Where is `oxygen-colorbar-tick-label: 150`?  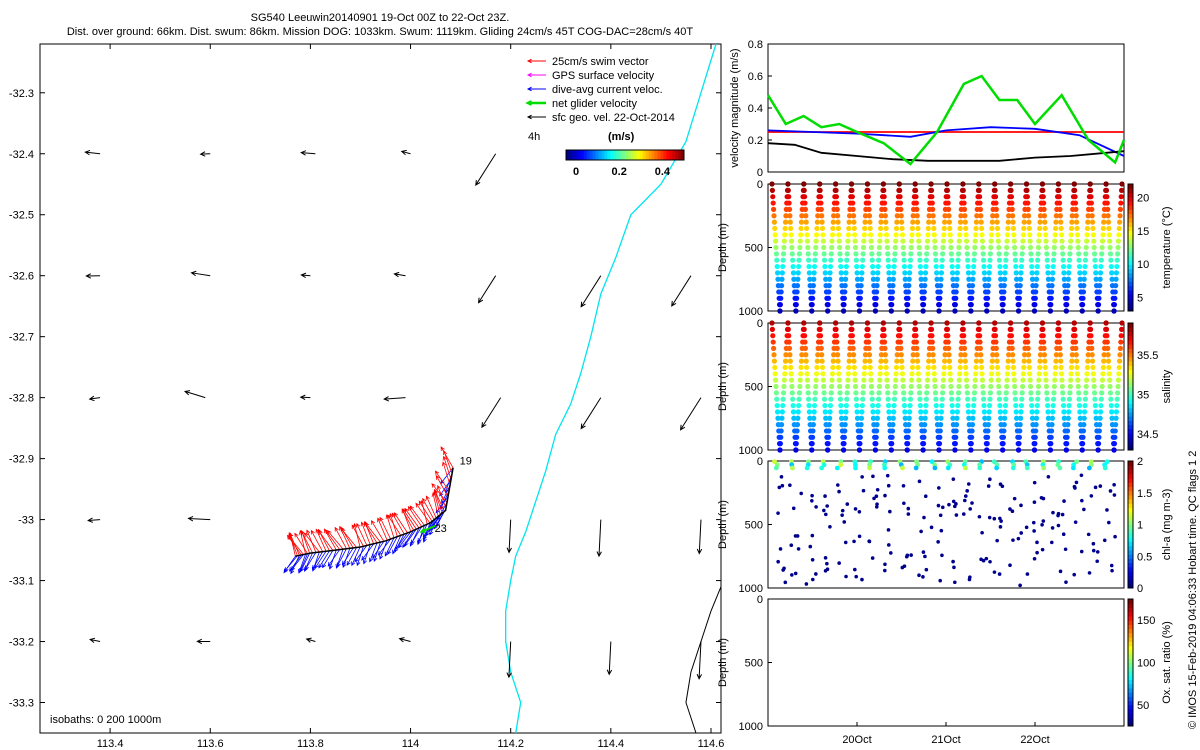
oxygen-colorbar-tick-label: 150 is located at coordinates (1146, 621).